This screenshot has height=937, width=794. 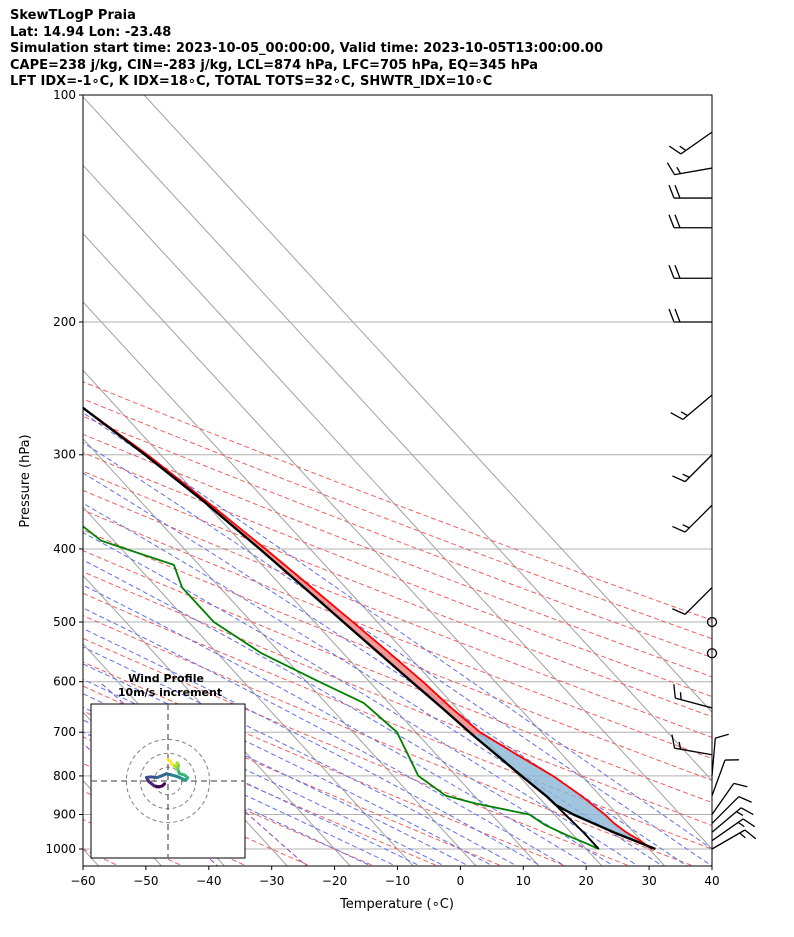 What do you see at coordinates (64, 455) in the screenshot?
I see `y-tick-label: 300` at bounding box center [64, 455].